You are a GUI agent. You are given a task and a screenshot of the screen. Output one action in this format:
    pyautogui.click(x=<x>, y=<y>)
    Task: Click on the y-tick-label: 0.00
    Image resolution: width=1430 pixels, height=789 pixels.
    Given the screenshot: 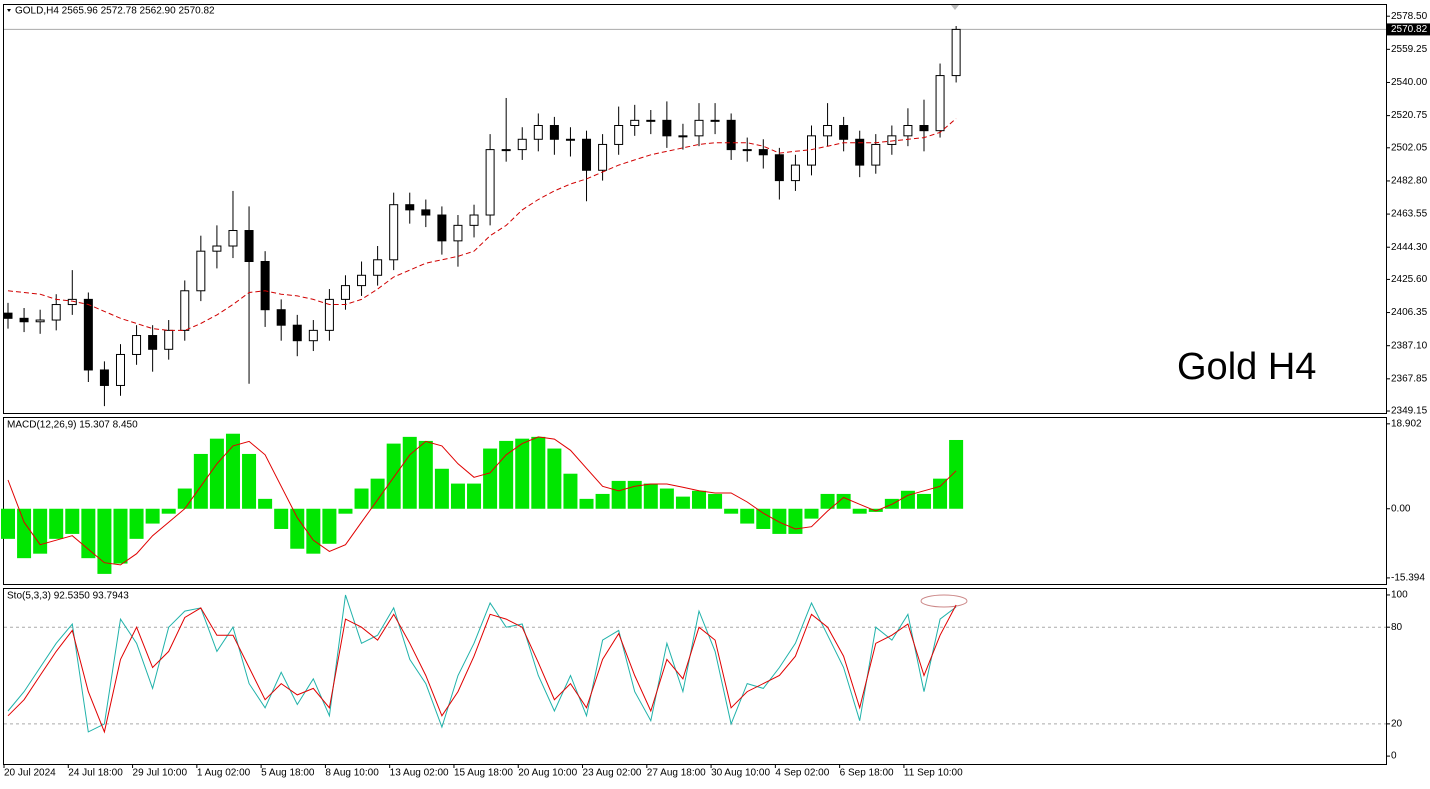 What is the action you would take?
    pyautogui.click(x=1401, y=508)
    